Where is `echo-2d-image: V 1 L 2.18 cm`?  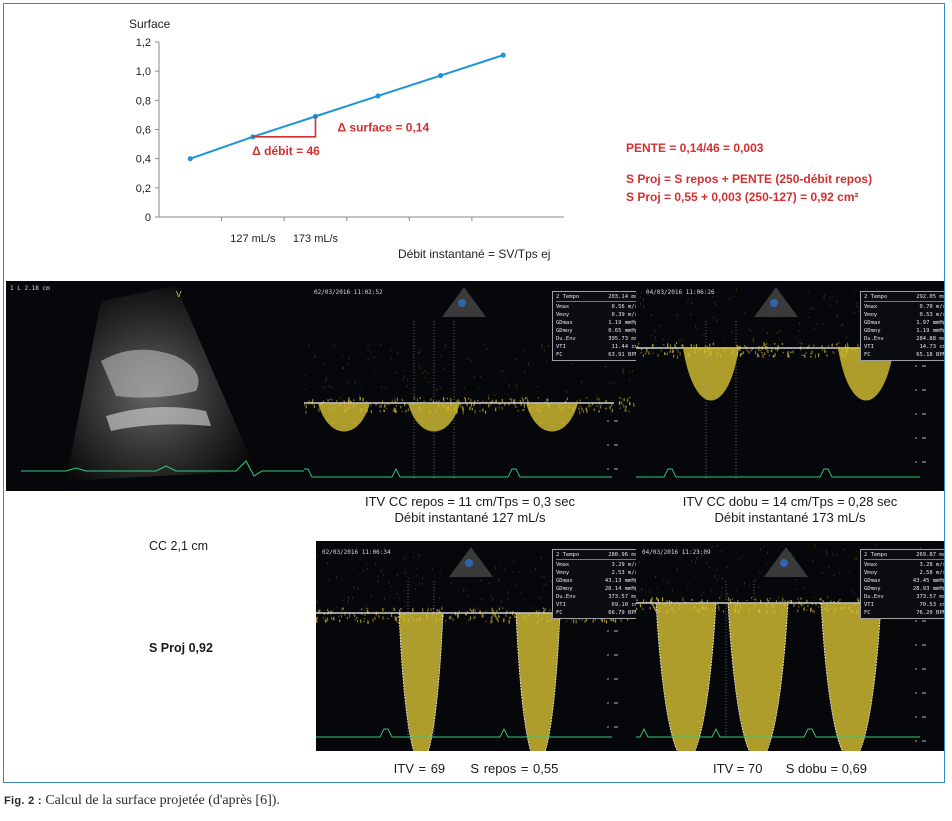 echo-2d-image: V 1 L 2.18 cm is located at coordinates (161, 386).